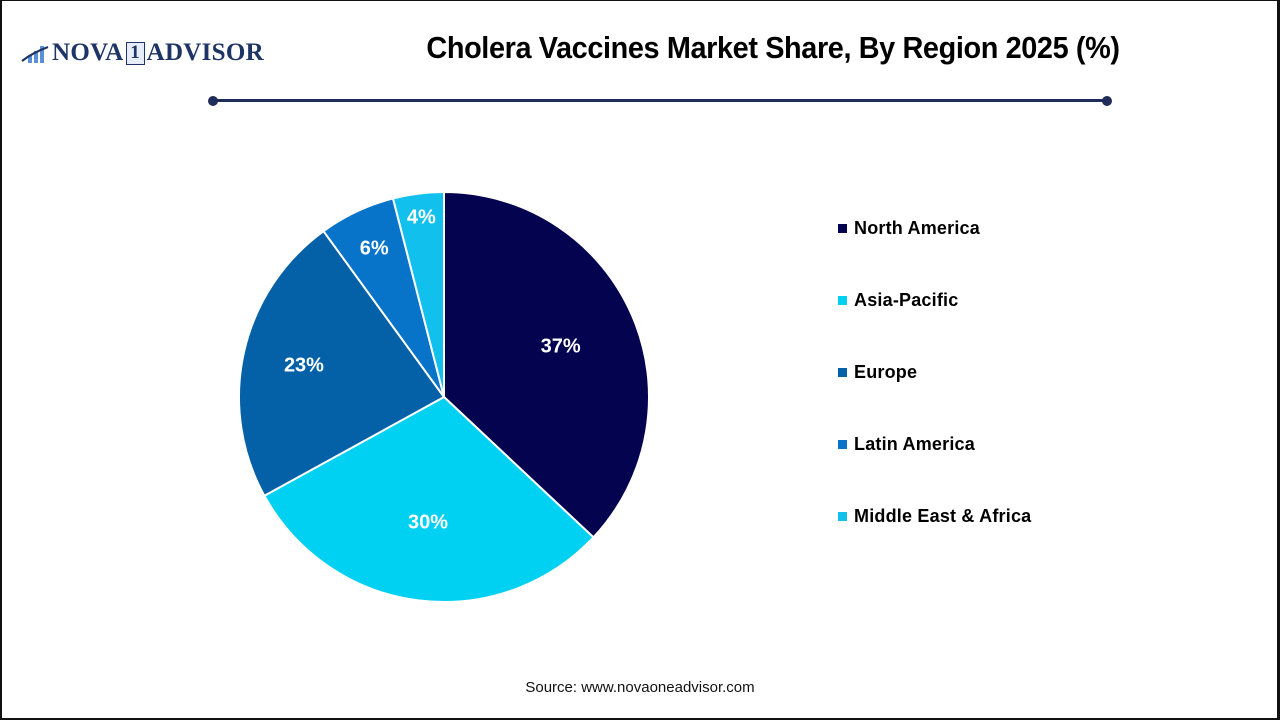 This screenshot has height=720, width=1280. What do you see at coordinates (88, 52) in the screenshot?
I see `logo-text-nova: NOVA` at bounding box center [88, 52].